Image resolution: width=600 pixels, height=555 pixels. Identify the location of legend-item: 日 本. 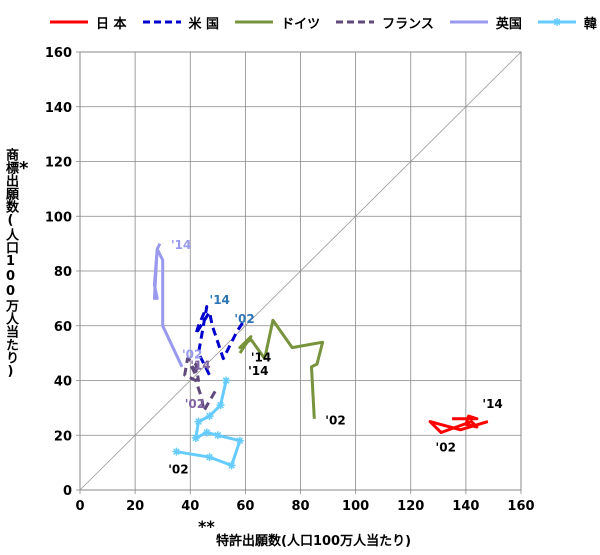
(87, 22).